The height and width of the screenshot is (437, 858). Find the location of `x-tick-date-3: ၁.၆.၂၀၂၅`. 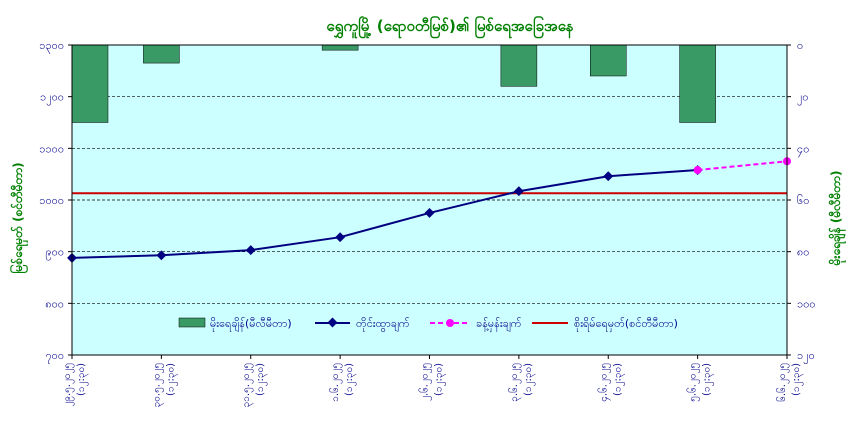

x-tick-date-3: ၁.၆.၂၀၂၅ is located at coordinates (335, 382).